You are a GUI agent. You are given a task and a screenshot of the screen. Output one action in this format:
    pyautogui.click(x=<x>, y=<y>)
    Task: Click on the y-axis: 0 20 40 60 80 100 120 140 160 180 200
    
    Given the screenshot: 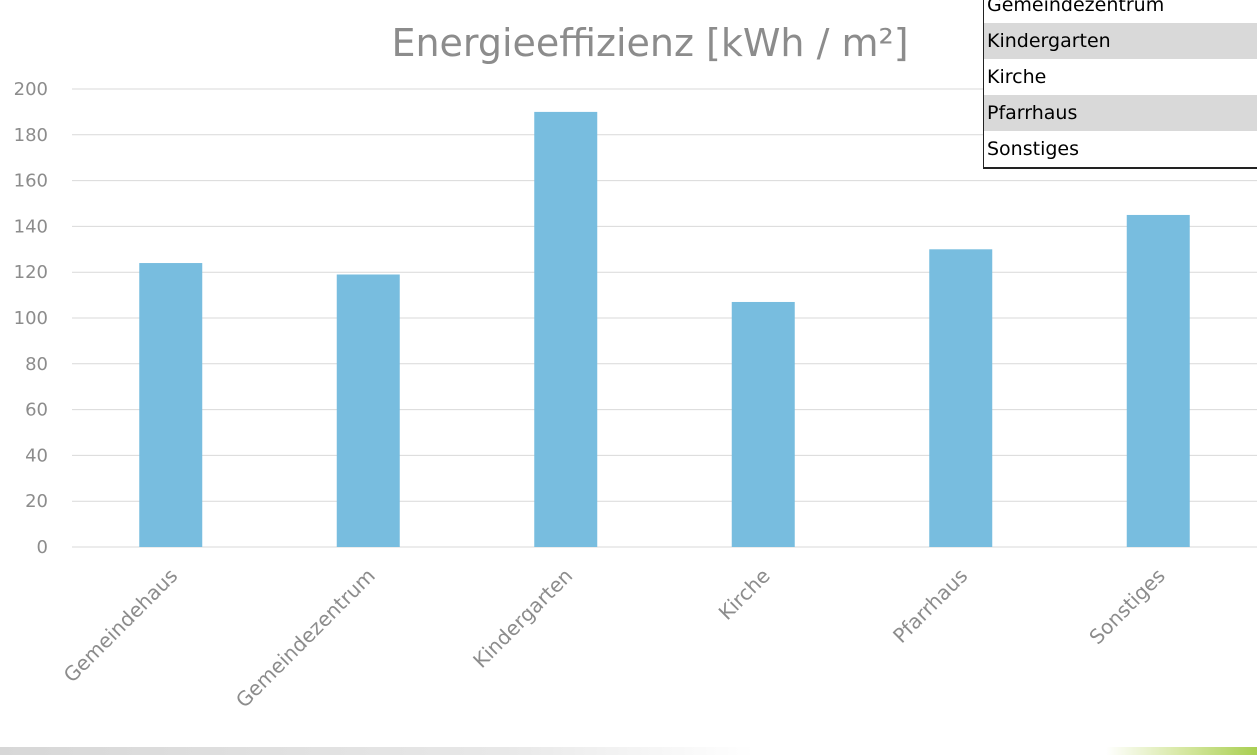 What is the action you would take?
    pyautogui.click(x=31, y=318)
    